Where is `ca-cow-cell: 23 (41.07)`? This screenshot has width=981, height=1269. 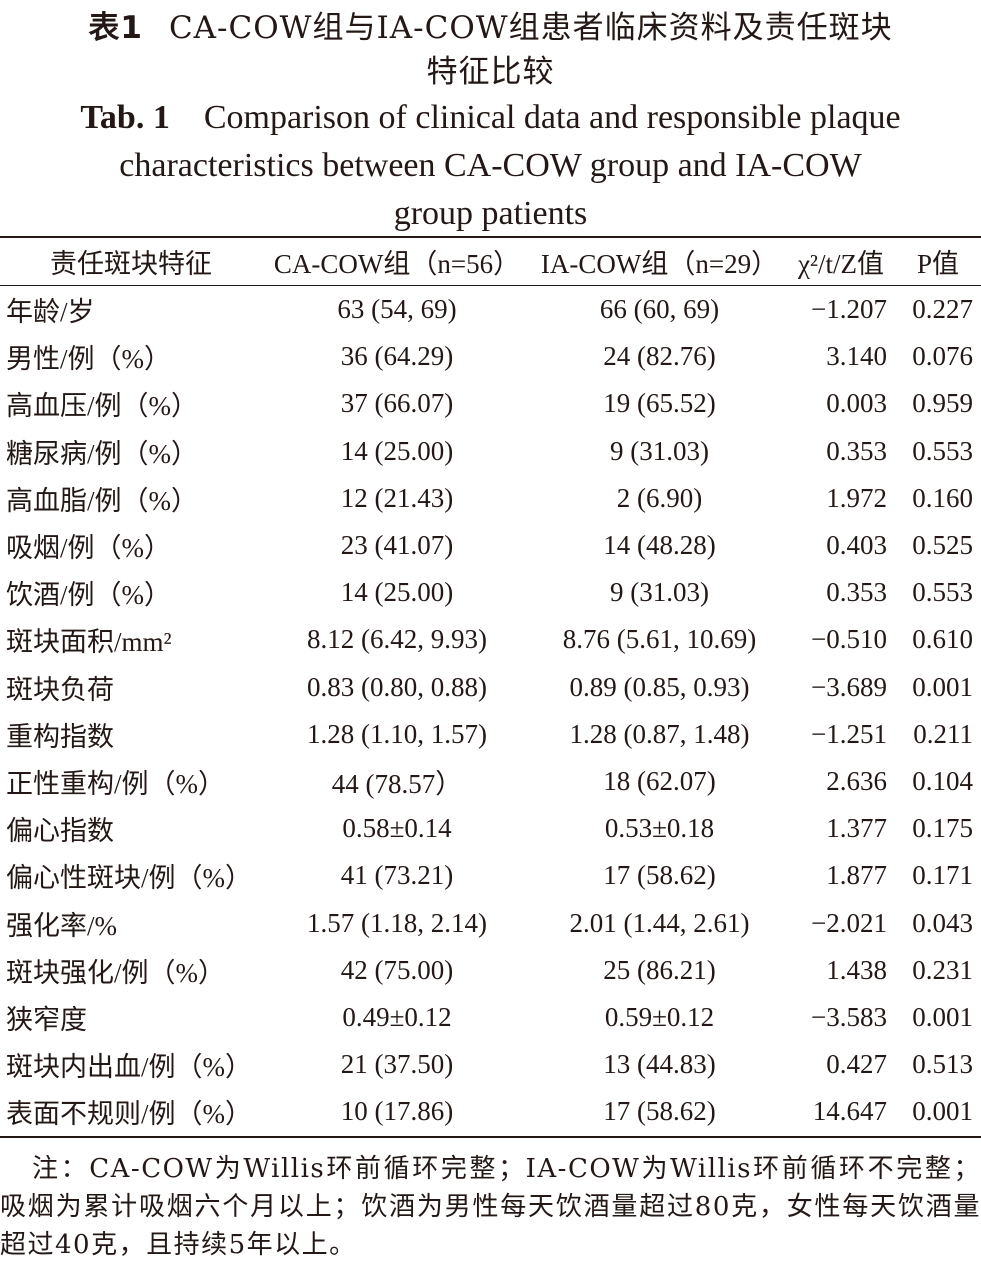
ca-cow-cell: 23 (41.07) is located at coordinates (397, 545).